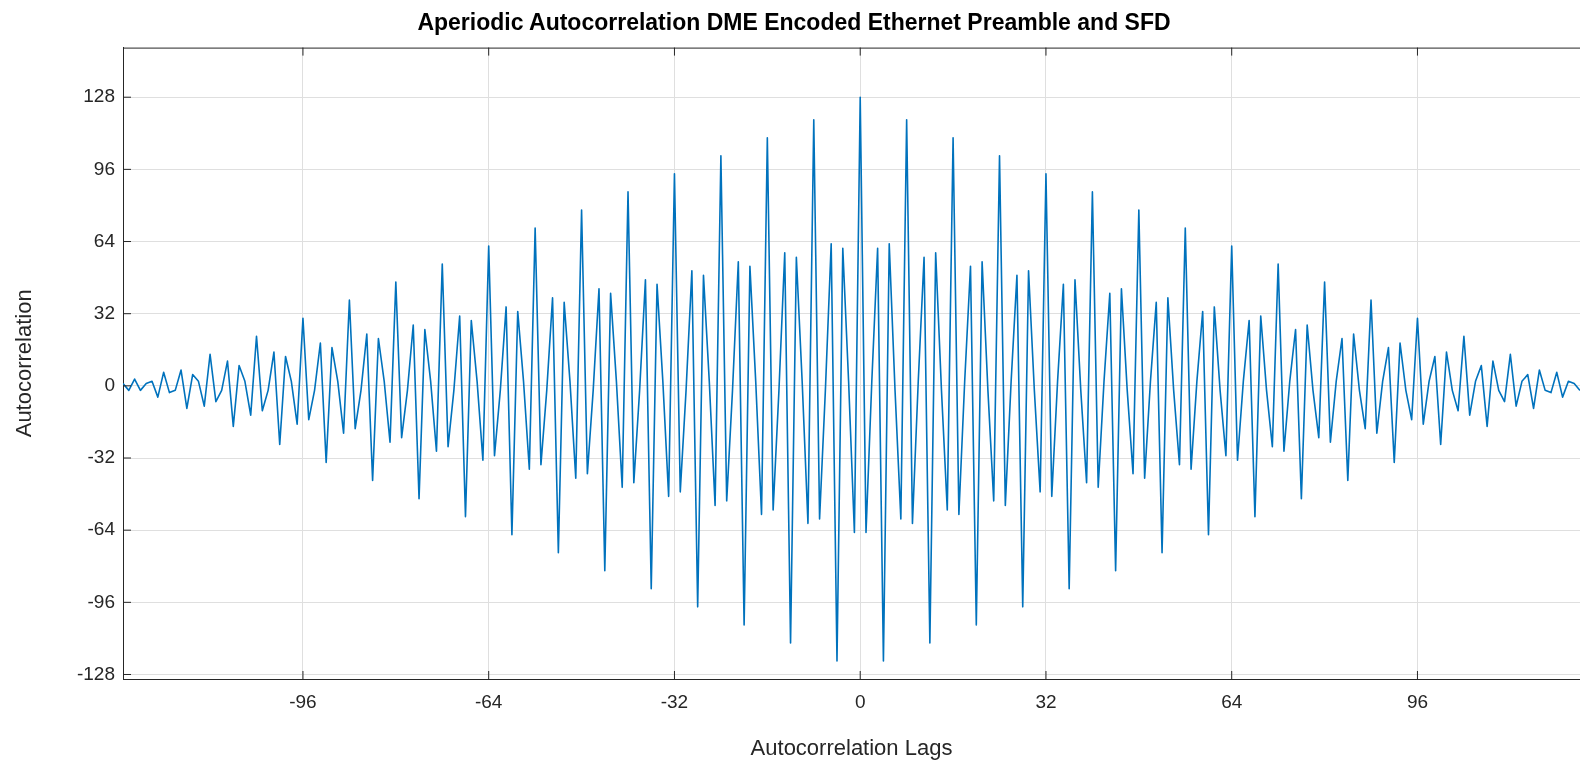 This screenshot has height=766, width=1580. What do you see at coordinates (99, 96) in the screenshot?
I see `y-tick-label: 128` at bounding box center [99, 96].